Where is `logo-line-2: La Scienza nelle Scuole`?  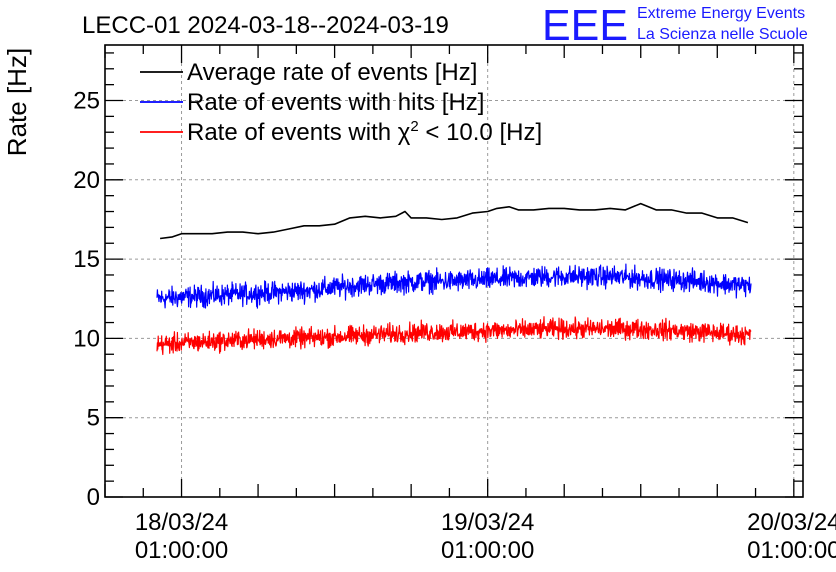 logo-line-2: La Scienza nelle Scuole is located at coordinates (722, 34).